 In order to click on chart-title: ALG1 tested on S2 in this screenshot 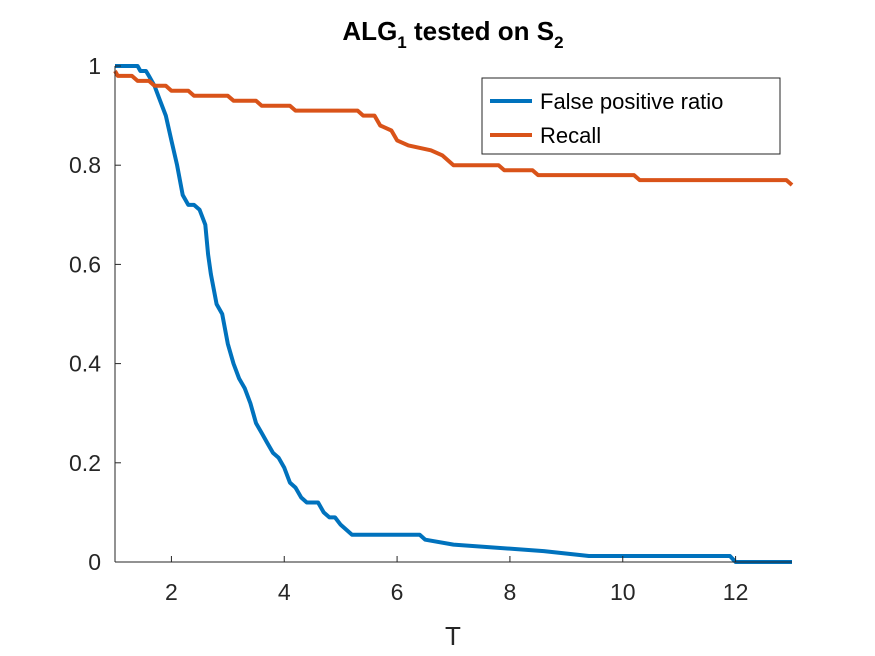, I will do `click(452, 34)`.